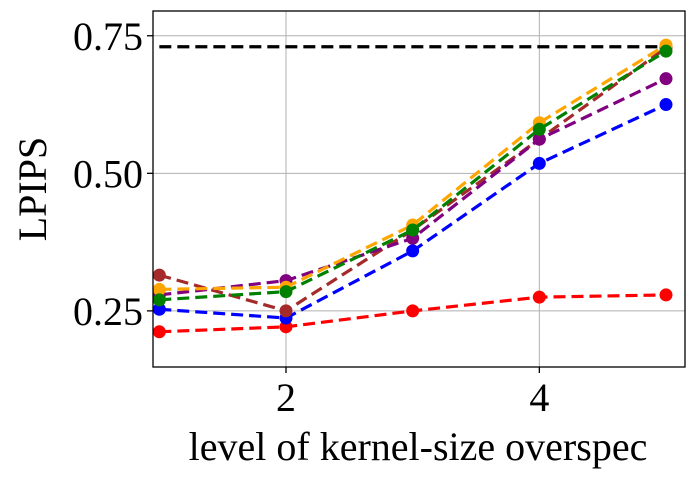  Describe the element at coordinates (286, 397) in the screenshot. I see `x-tick-label: 2` at that location.